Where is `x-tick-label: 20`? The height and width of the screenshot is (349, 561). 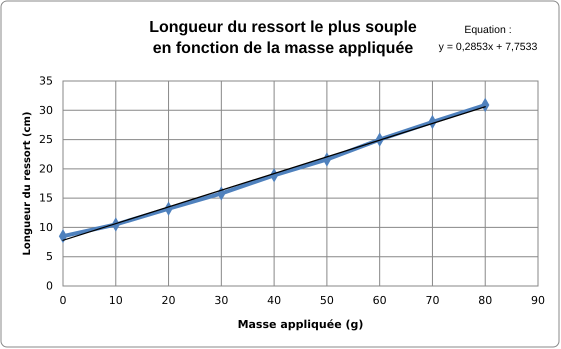
x-tick-label: 20 is located at coordinates (169, 300).